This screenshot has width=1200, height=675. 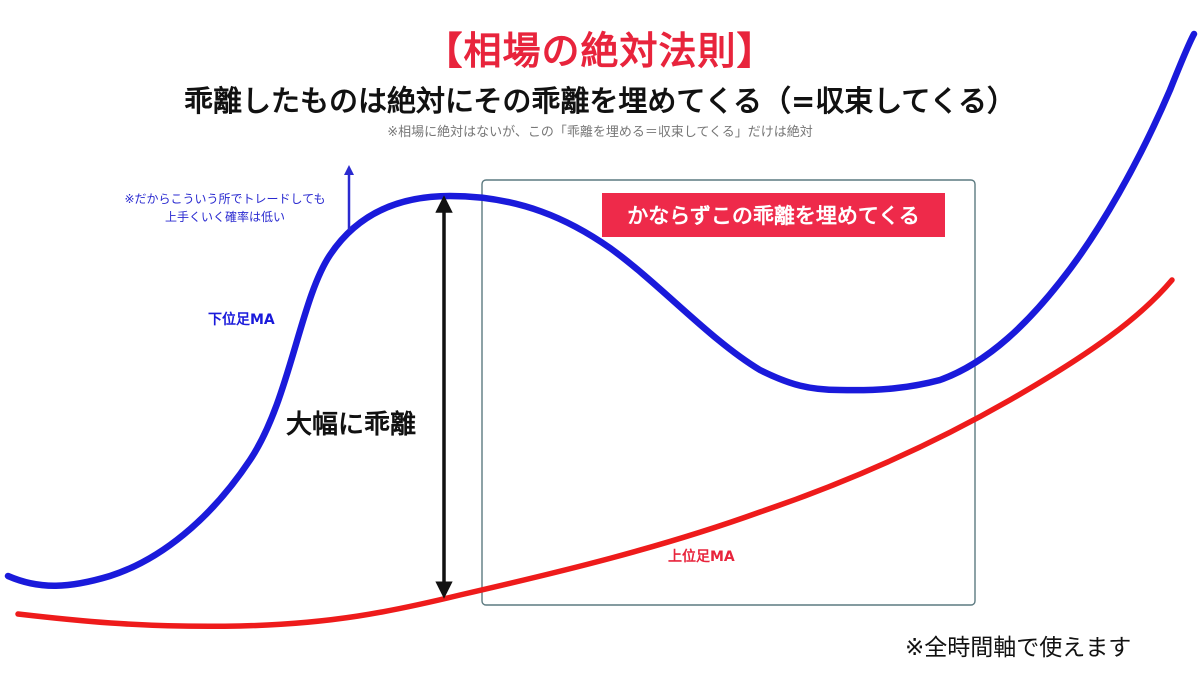 I want to click on trade-warning-note: ※だからこういう所でトレードしても 上手くいく確率は低い, so click(x=225, y=208).